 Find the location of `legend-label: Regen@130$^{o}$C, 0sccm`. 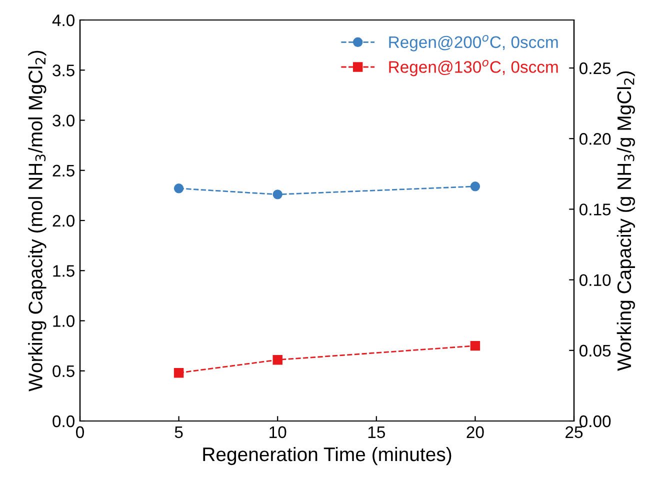

legend-label: Regen@130$^{o}$C, 0sccm is located at coordinates (473, 68).